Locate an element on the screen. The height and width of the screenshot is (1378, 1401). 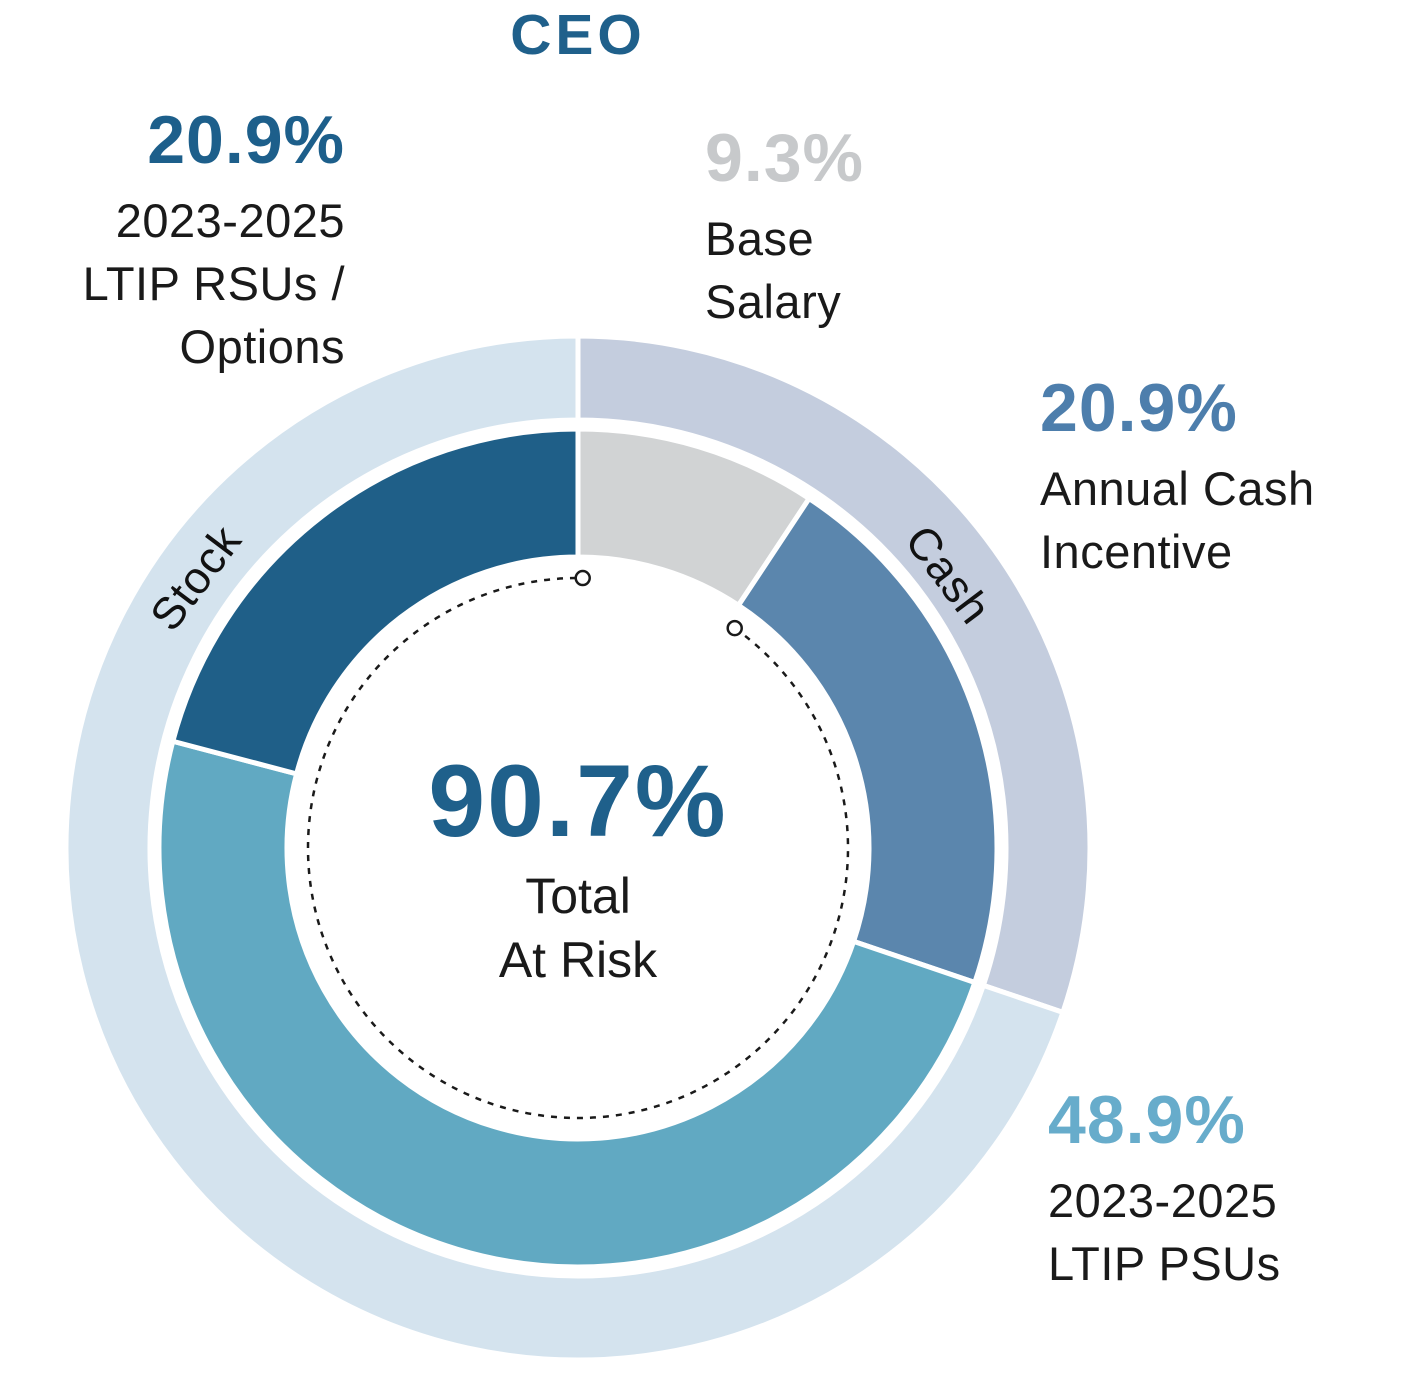
callout-label-line: LTIP RSUs / is located at coordinates (213, 284).